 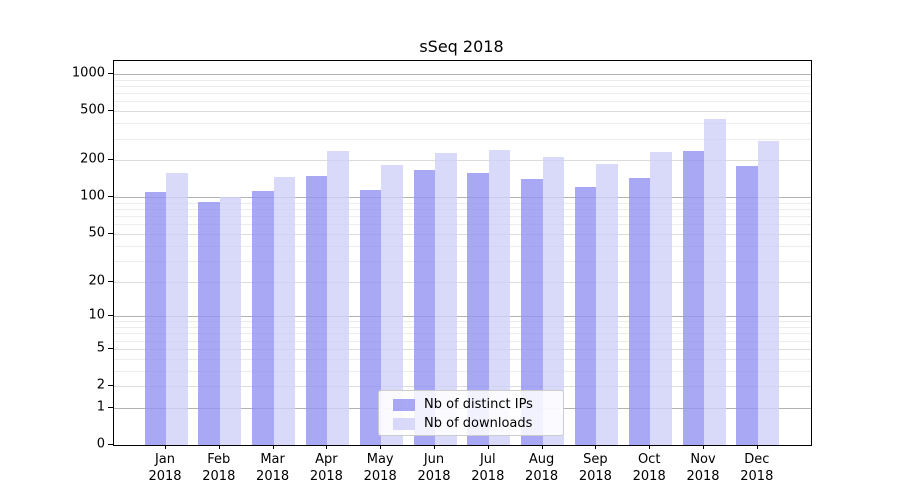 What do you see at coordinates (596, 447) in the screenshot?
I see `x-tick-mark-sep` at bounding box center [596, 447].